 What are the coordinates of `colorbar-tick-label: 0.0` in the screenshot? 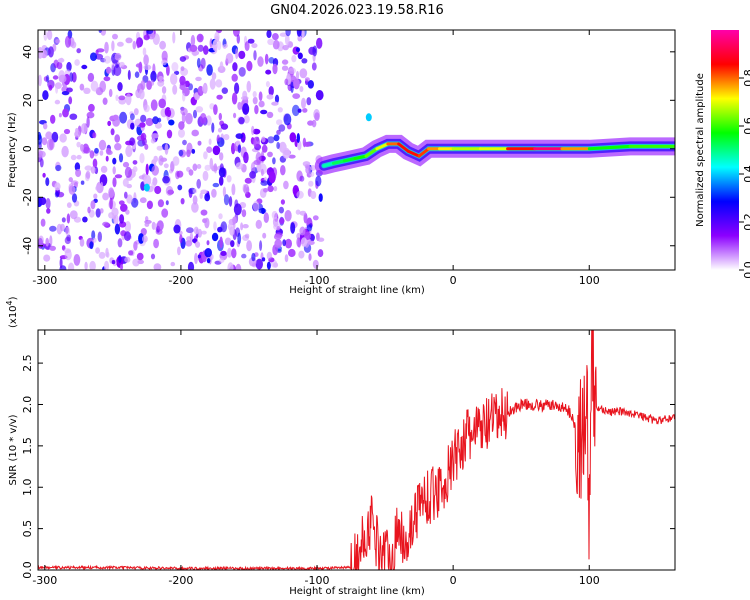 It's located at (746, 270).